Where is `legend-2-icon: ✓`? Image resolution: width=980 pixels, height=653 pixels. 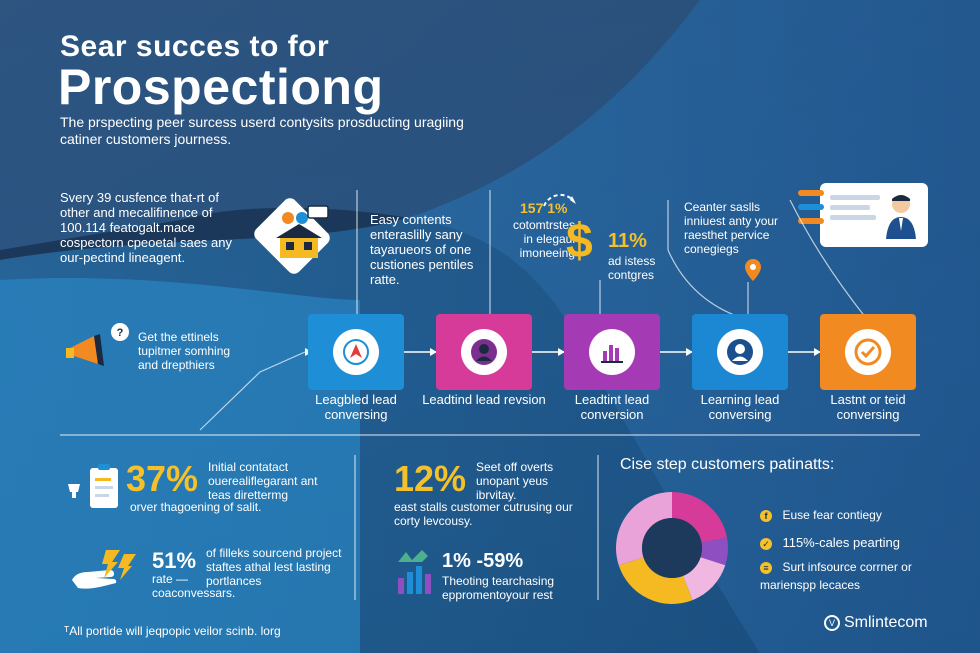
legend-2-icon: ✓ is located at coordinates (766, 544).